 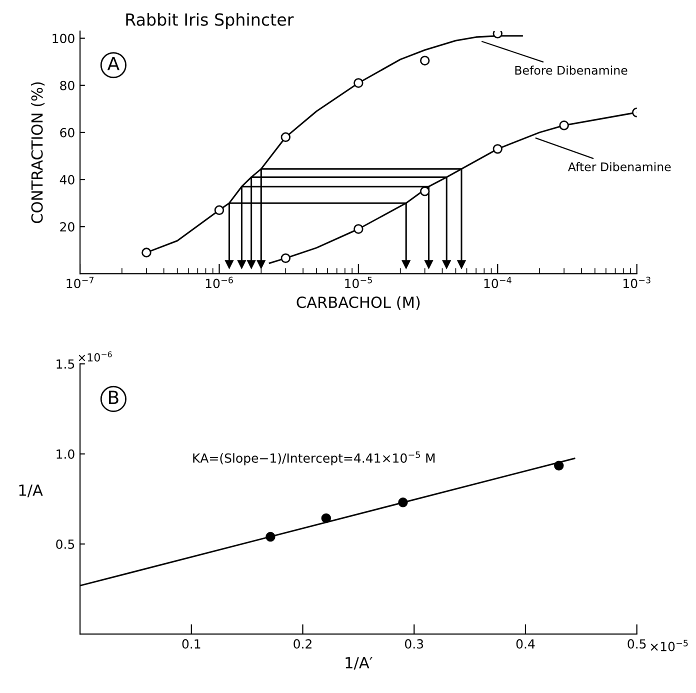 What do you see at coordinates (113, 397) in the screenshot?
I see `annotation: B` at bounding box center [113, 397].